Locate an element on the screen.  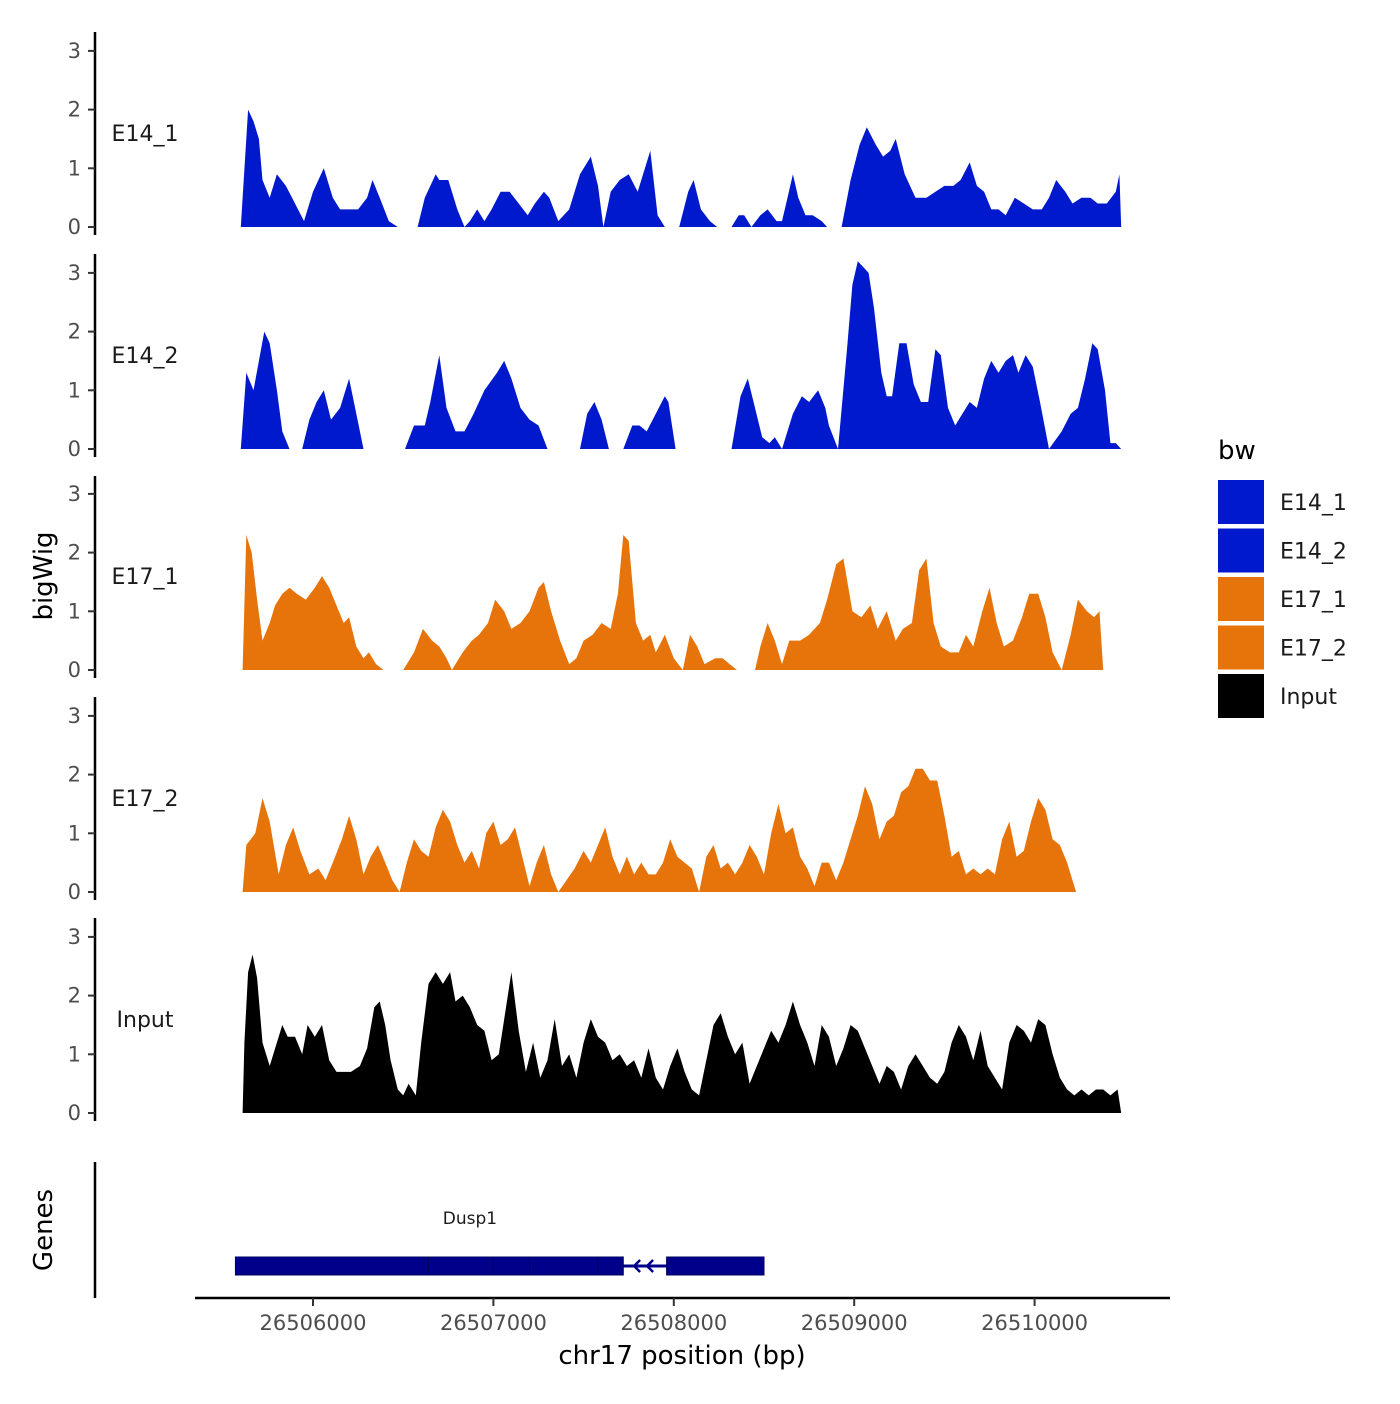
track-e17-2: 0 1 2 3 E17_2 is located at coordinates (572, 800).